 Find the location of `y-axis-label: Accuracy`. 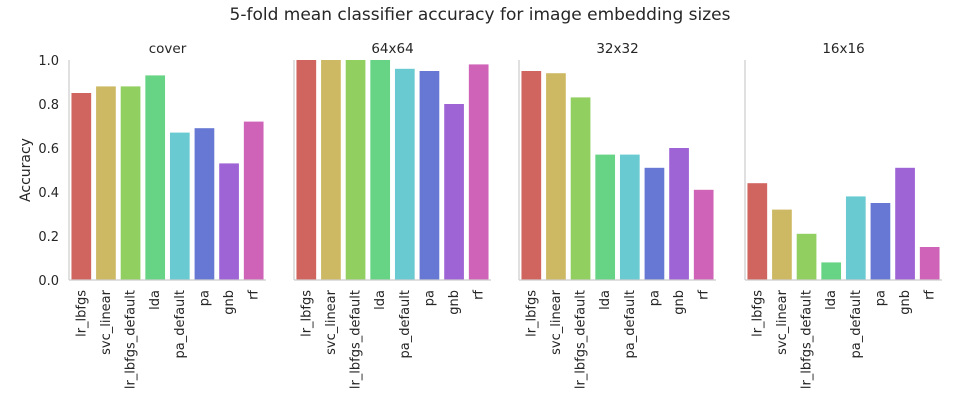

y-axis-label: Accuracy is located at coordinates (26, 170).